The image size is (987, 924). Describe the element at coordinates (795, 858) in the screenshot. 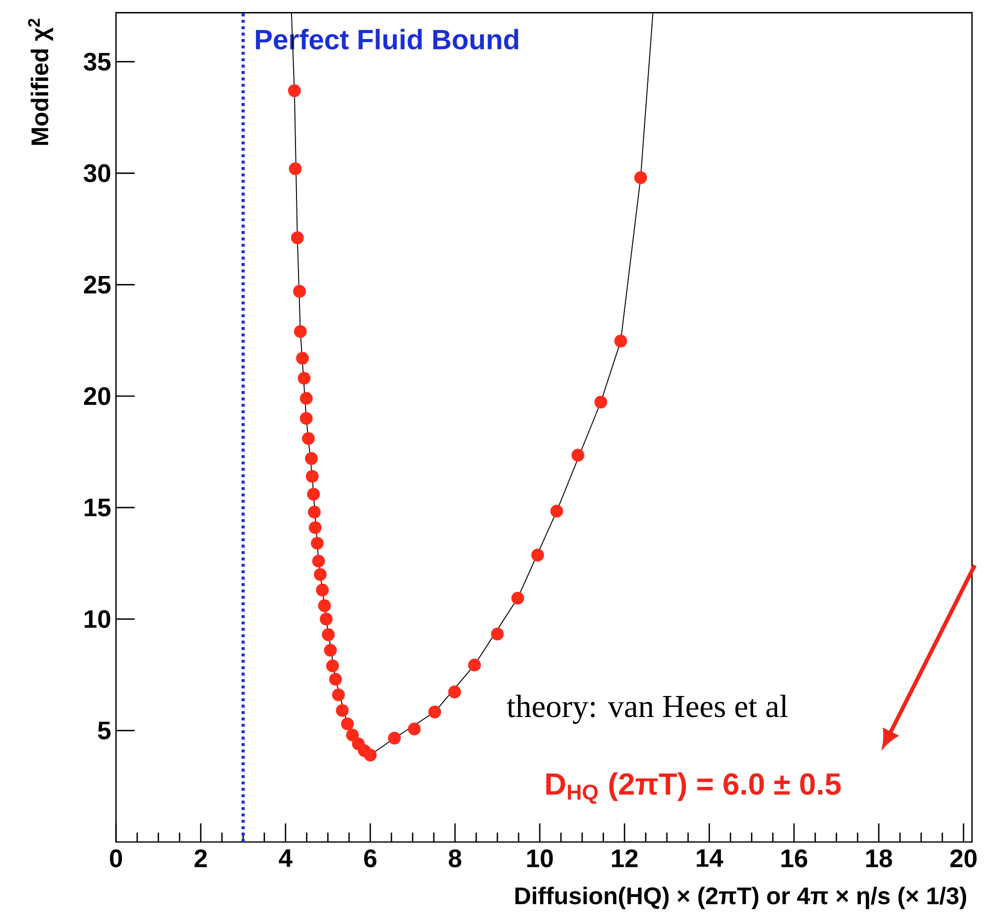

I see `x-tick-label: 16` at that location.